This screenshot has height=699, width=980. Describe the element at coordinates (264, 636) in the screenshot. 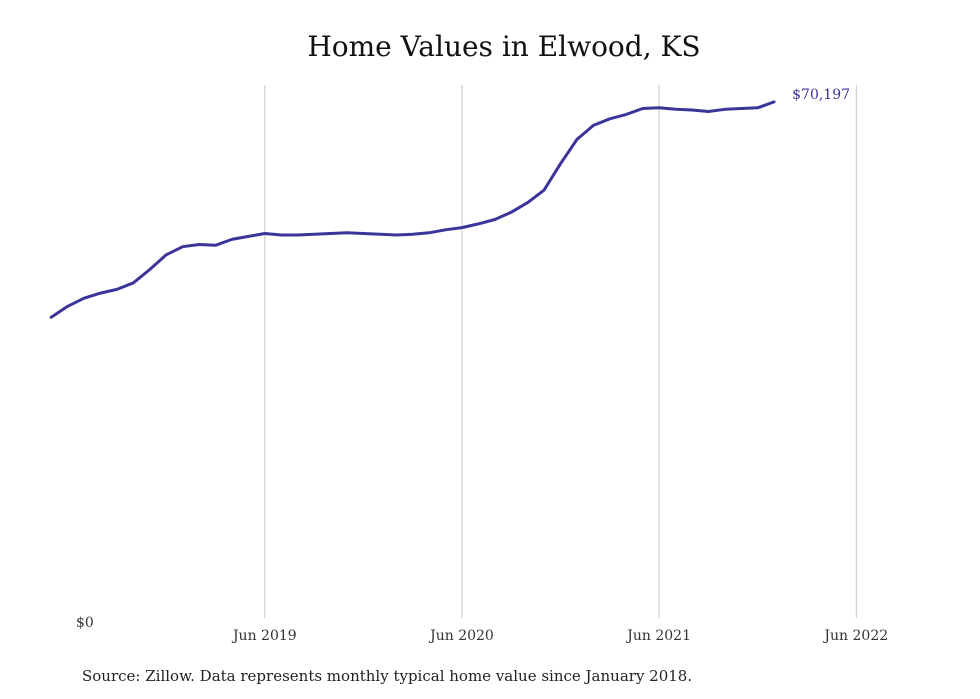

I see `x-tick-label: Jun 2019` at that location.